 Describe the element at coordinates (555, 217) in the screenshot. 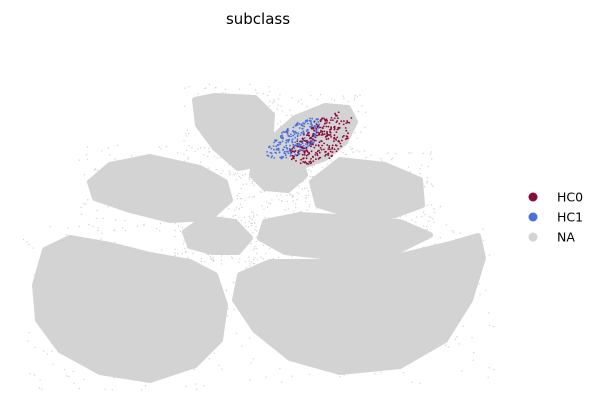

I see `legend-item-hc1: HC1` at that location.